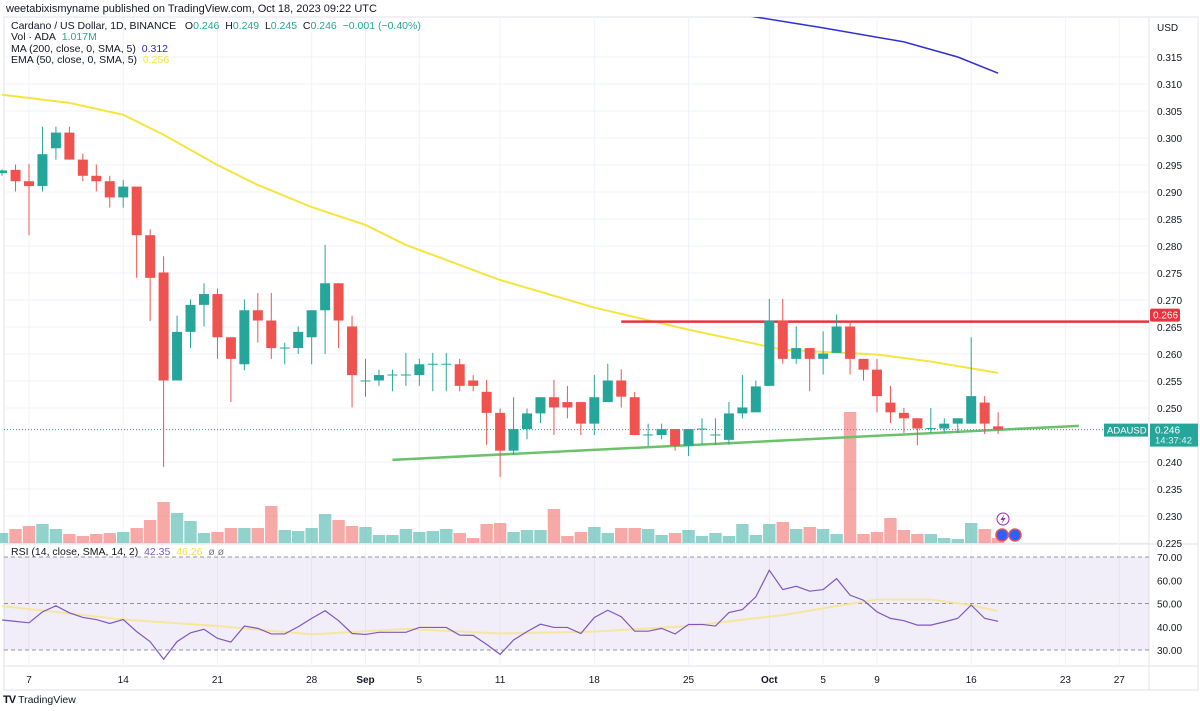 The height and width of the screenshot is (711, 1200). Describe the element at coordinates (33, 37) in the screenshot. I see `volume-label: Vol · ADA` at that location.